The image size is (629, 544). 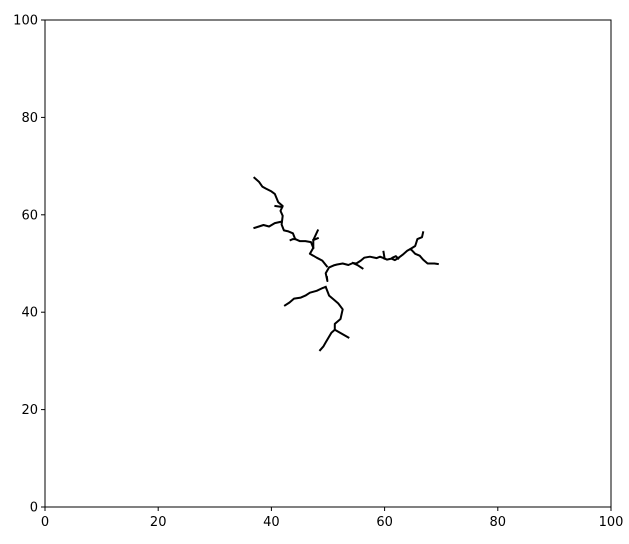 What do you see at coordinates (271, 522) in the screenshot?
I see `x-tick-label: 40` at bounding box center [271, 522].